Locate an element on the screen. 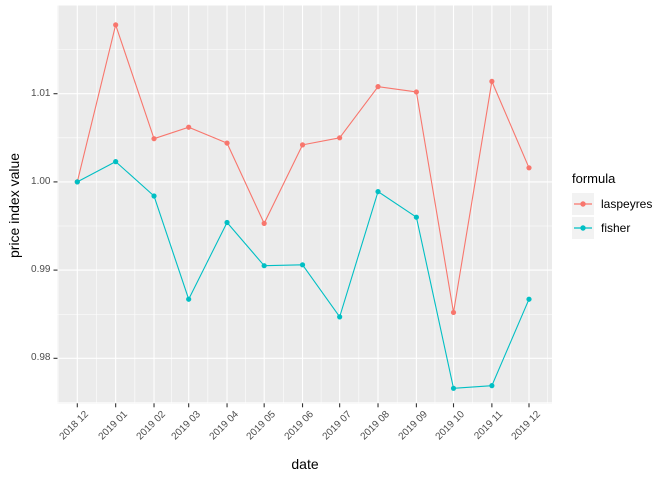  legend-item-fisher: fisher is located at coordinates (612, 227).